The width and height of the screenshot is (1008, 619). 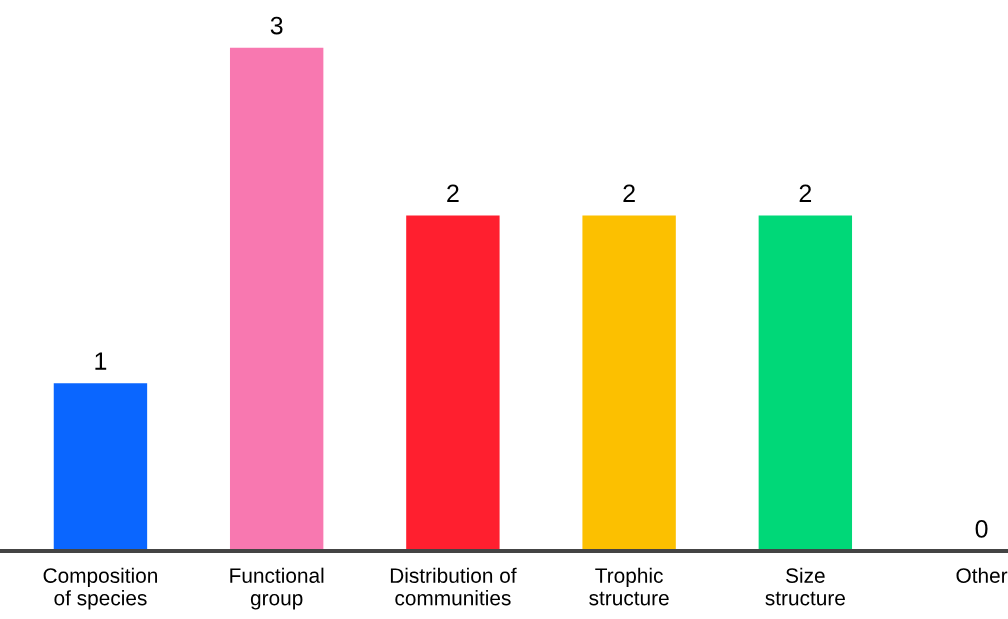 What do you see at coordinates (277, 588) in the screenshot?
I see `x-tick-label: Functional group` at bounding box center [277, 588].